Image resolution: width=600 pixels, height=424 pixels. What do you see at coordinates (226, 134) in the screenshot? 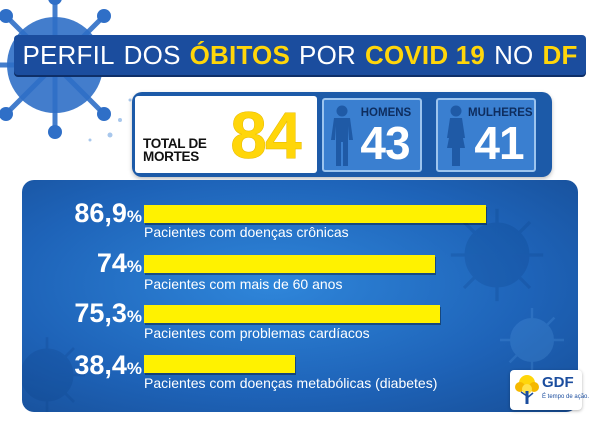
I see `total-deaths-box: TOTAL DE MORTES 84` at bounding box center [226, 134].